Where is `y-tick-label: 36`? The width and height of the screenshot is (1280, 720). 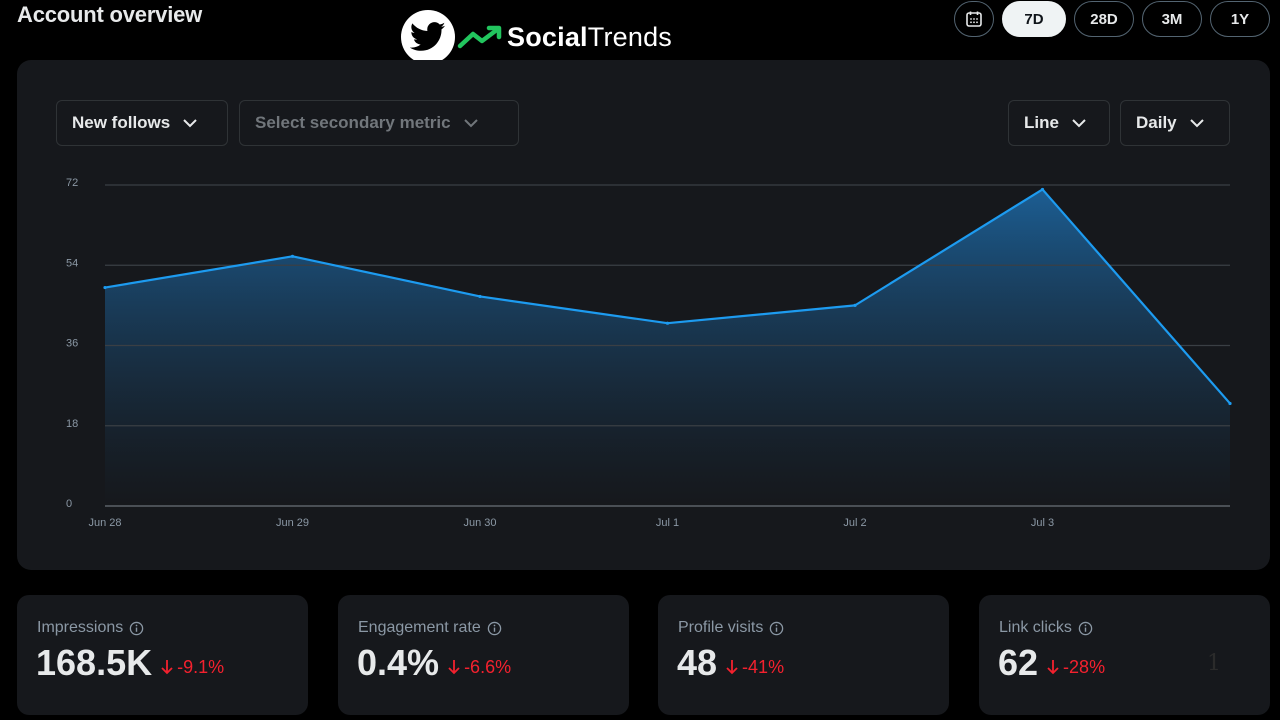
y-tick-label: 36 is located at coordinates (72, 344).